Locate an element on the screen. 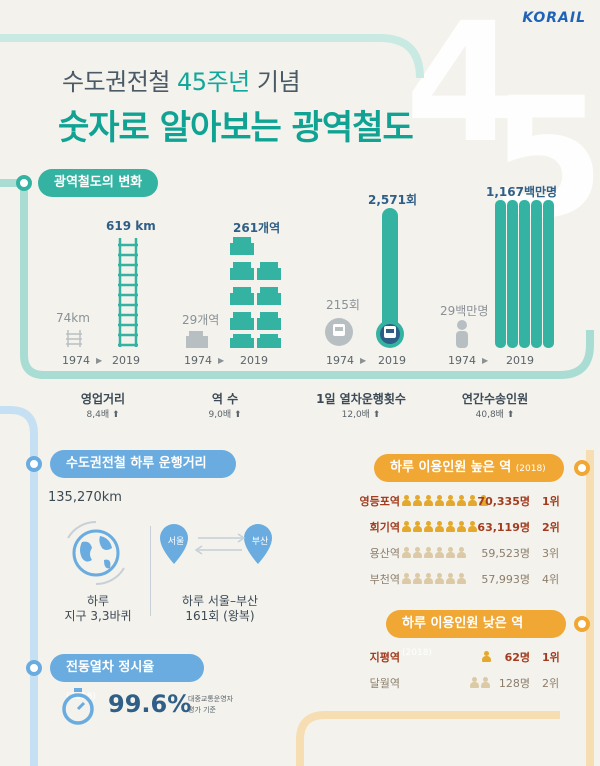 The width and height of the screenshot is (600, 766). train-runs-bar is located at coordinates (390, 273).